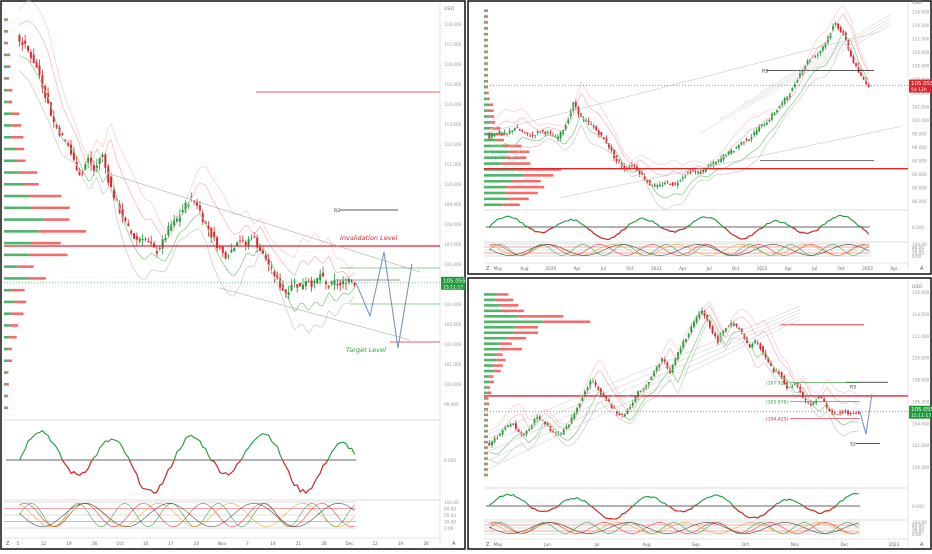 This screenshot has width=932, height=554. I want to click on y-tick-label: 110.000, so click(921, 52).